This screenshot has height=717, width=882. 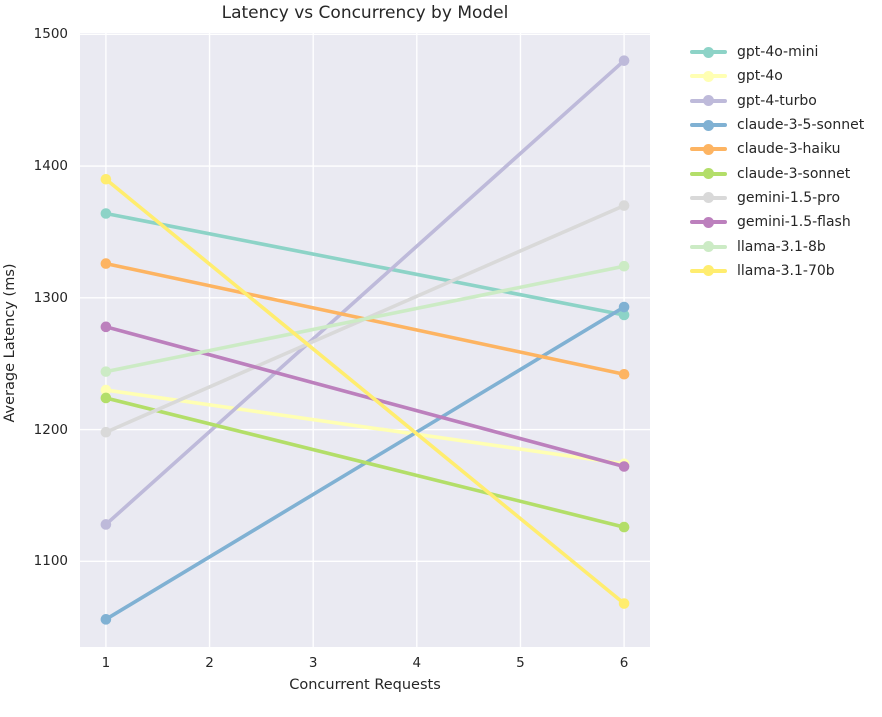 What do you see at coordinates (624, 374) in the screenshot?
I see `data-point-claude-3-haiku-x6` at bounding box center [624, 374].